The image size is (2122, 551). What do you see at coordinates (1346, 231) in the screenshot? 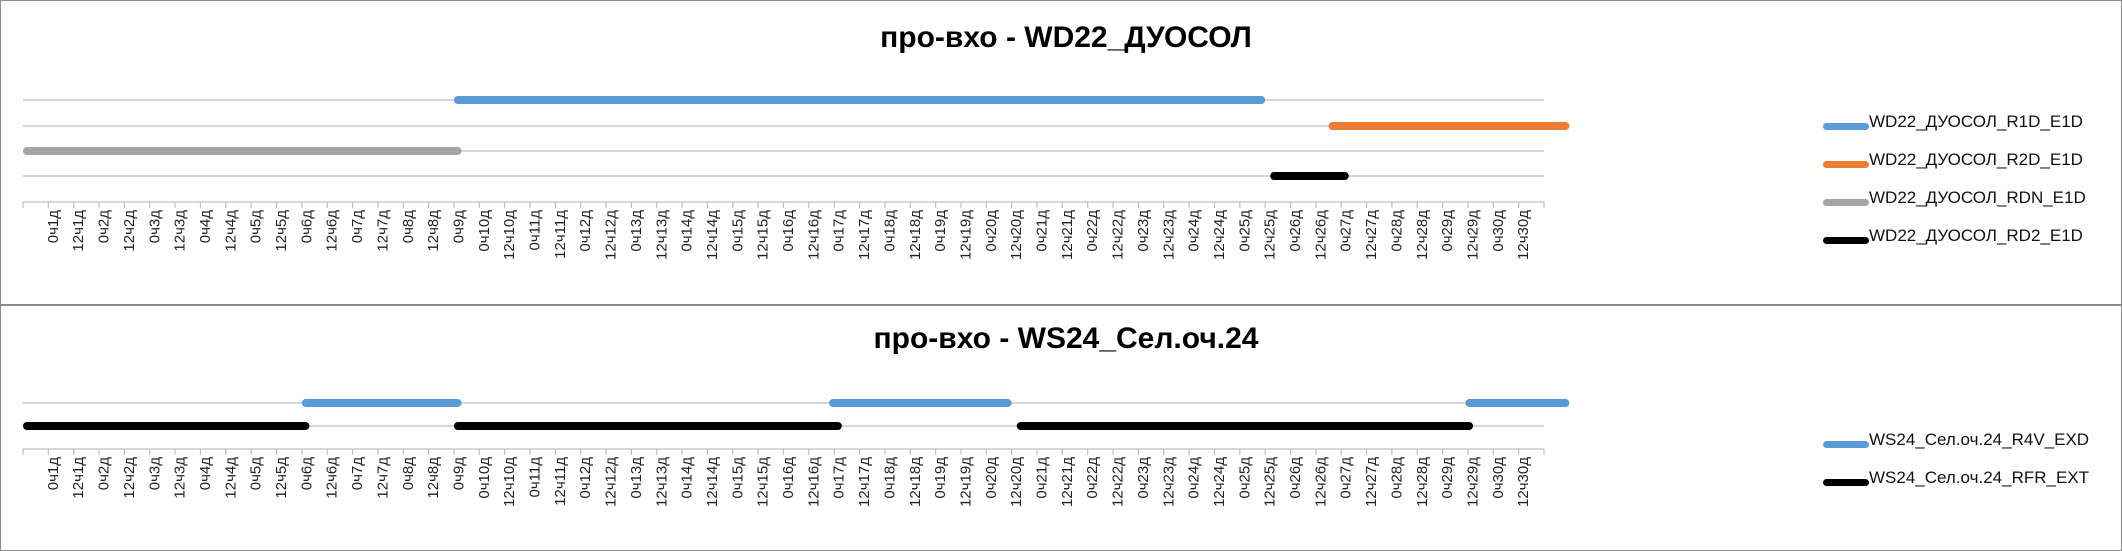
I see `x-tick-label: 0ч27д` at bounding box center [1346, 231].